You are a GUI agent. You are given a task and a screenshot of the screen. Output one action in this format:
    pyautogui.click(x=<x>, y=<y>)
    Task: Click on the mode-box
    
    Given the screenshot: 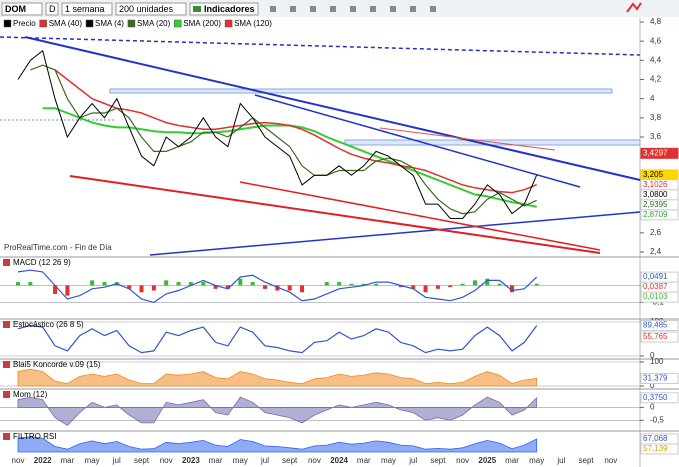 What is the action you would take?
    pyautogui.click(x=52, y=9)
    